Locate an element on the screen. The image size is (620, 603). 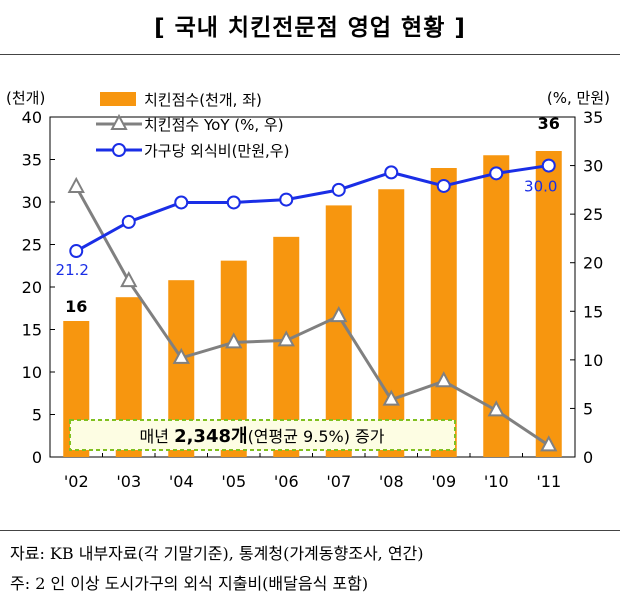
right-axis-tick-label: 25 is located at coordinates (593, 214).